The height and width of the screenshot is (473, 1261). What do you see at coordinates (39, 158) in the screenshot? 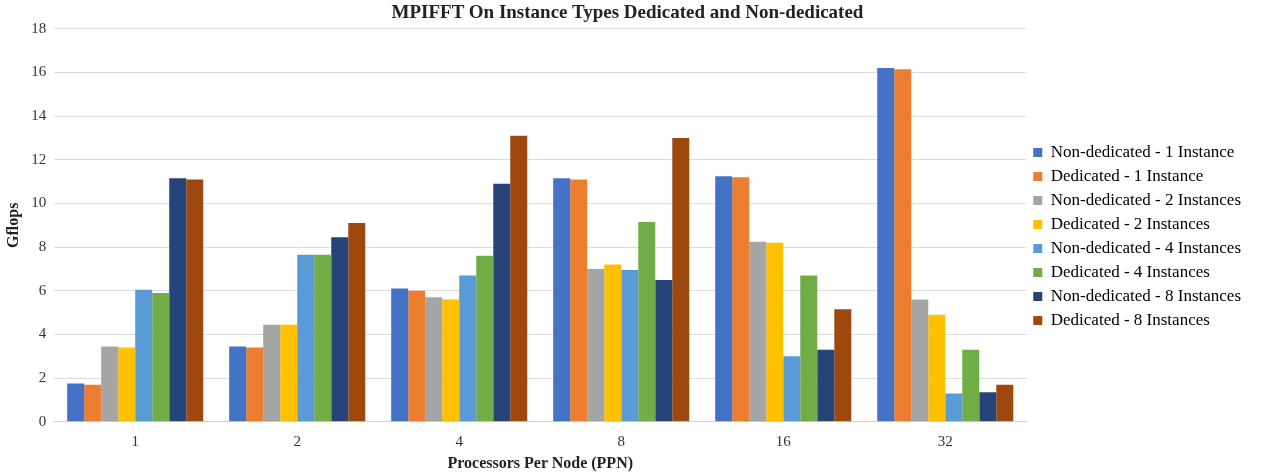
I see `y-tick-label: 12` at bounding box center [39, 158].